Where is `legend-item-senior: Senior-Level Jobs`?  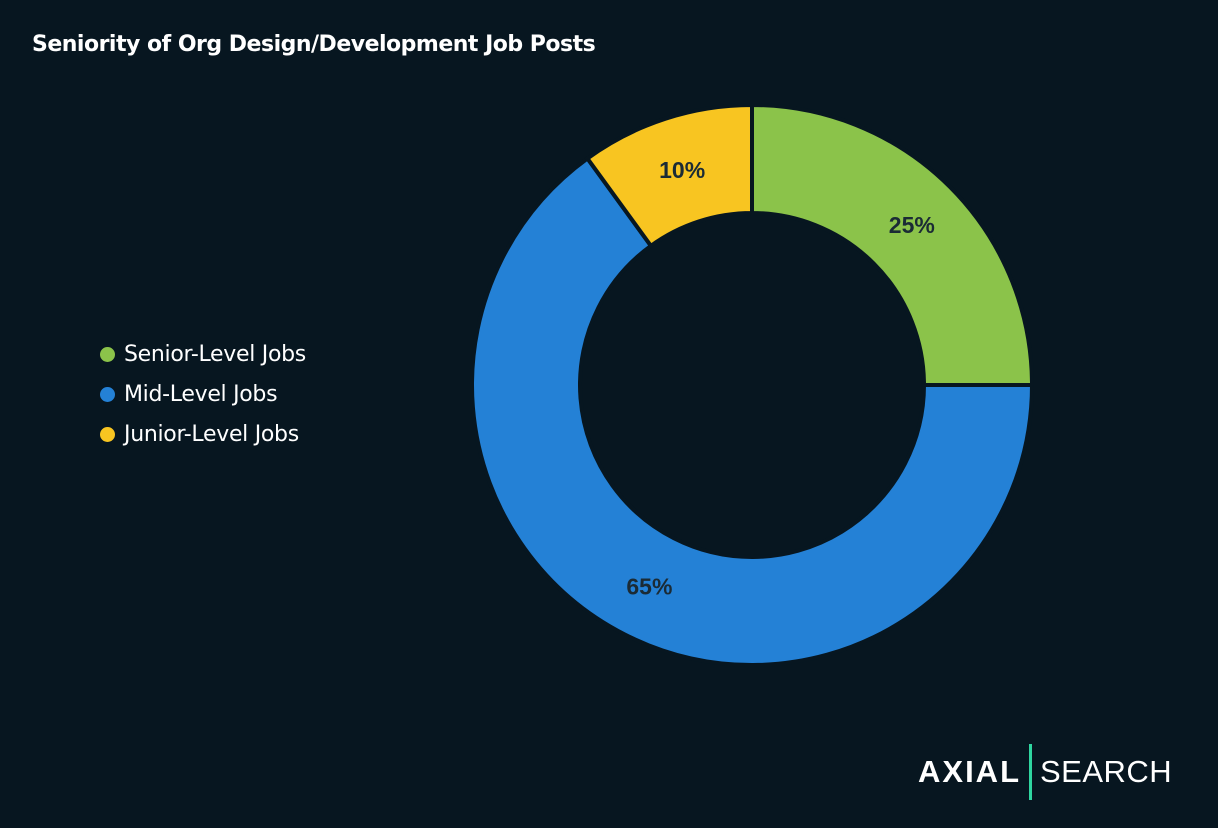 legend-item-senior: Senior-Level Jobs is located at coordinates (203, 354).